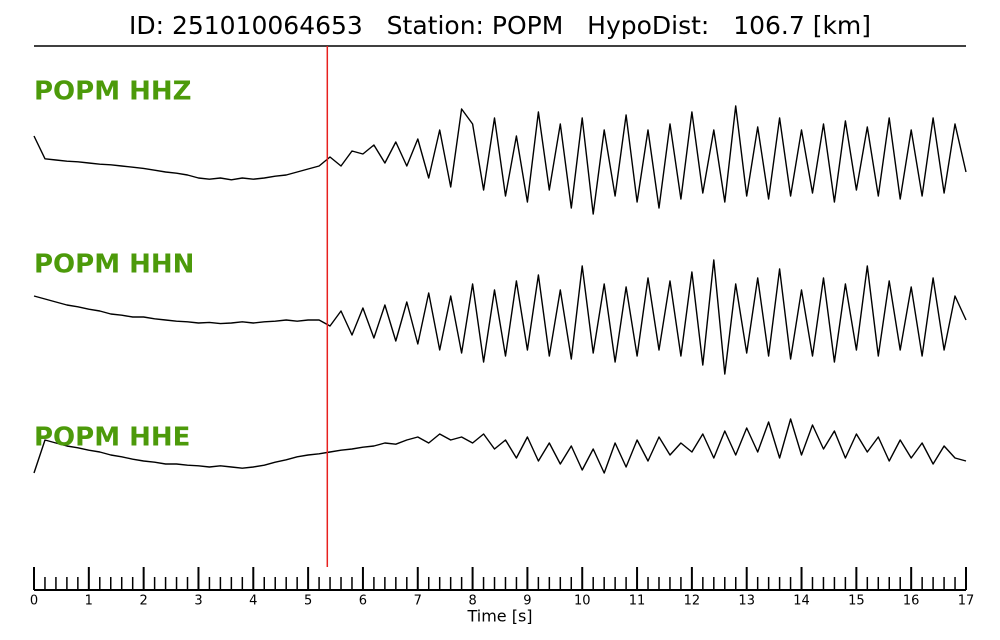 The height and width of the screenshot is (640, 1000). I want to click on trace-label: POPM HHE, so click(112, 438).